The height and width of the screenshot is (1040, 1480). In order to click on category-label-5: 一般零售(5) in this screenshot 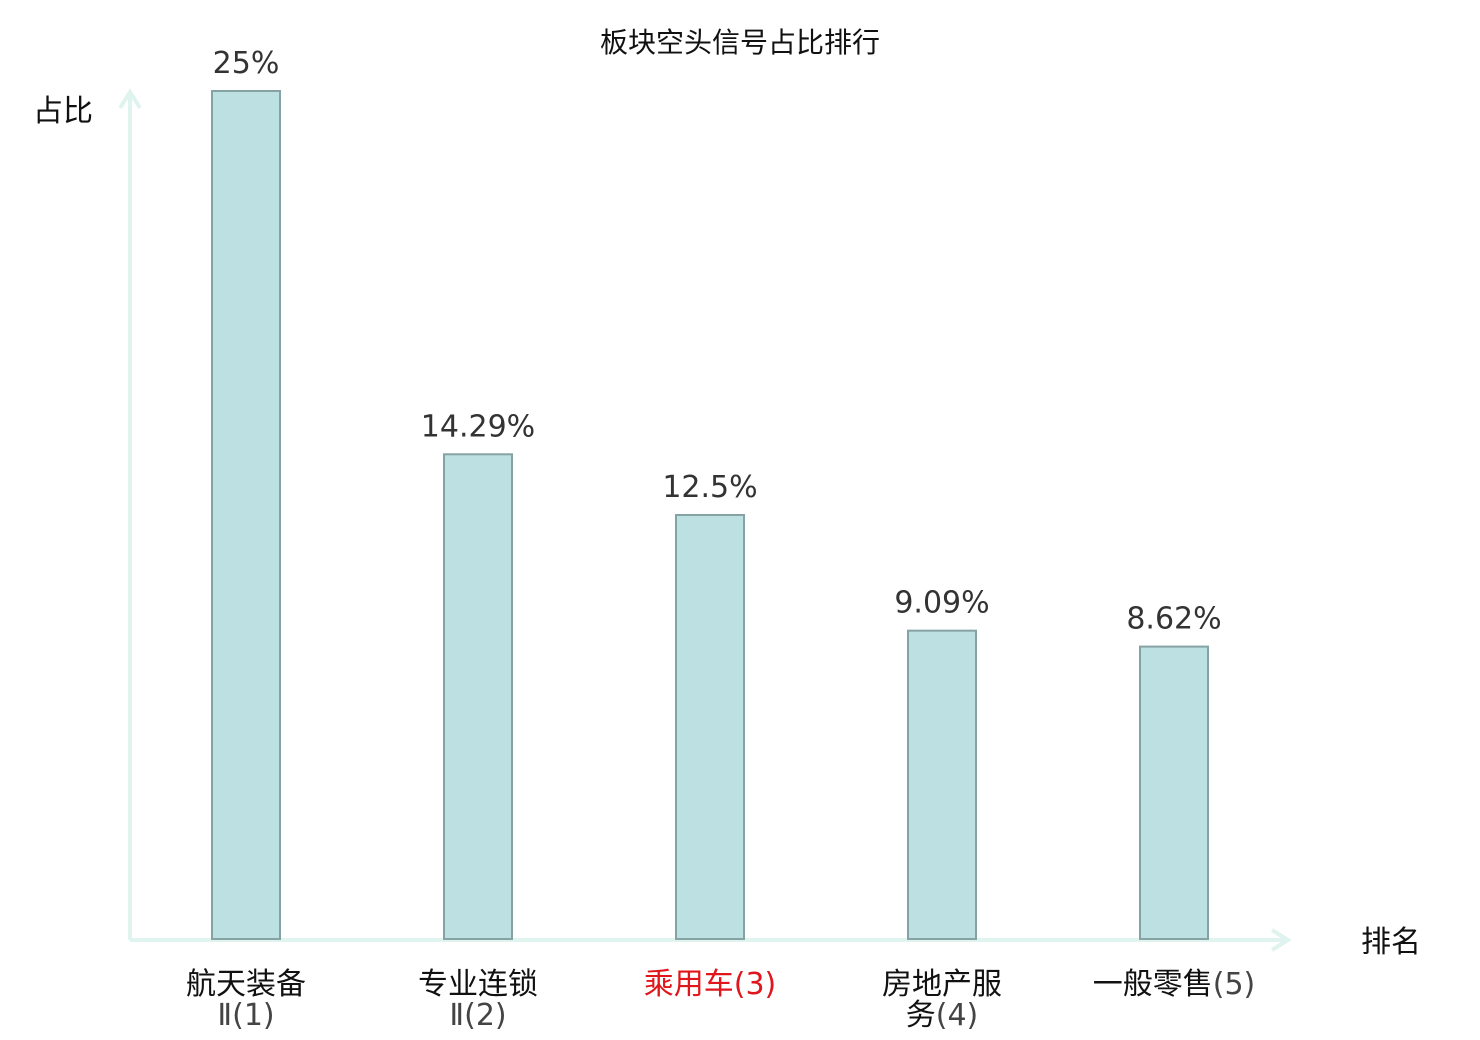, I will do `click(1174, 984)`.